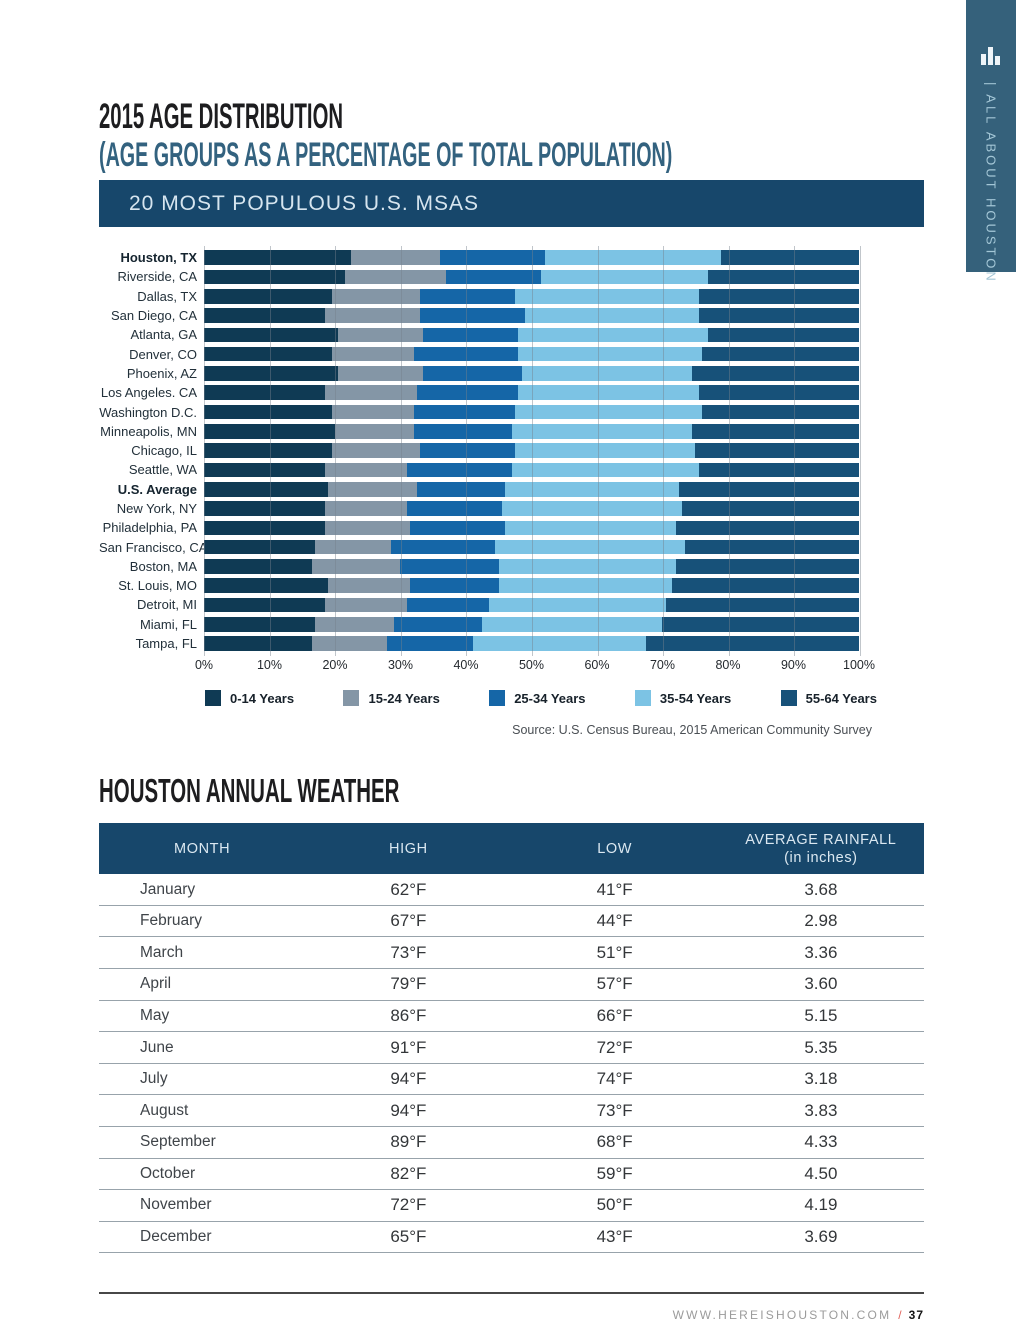 The height and width of the screenshot is (1330, 1024). What do you see at coordinates (164, 451) in the screenshot?
I see `chart-category-label: Chicago, IL` at bounding box center [164, 451].